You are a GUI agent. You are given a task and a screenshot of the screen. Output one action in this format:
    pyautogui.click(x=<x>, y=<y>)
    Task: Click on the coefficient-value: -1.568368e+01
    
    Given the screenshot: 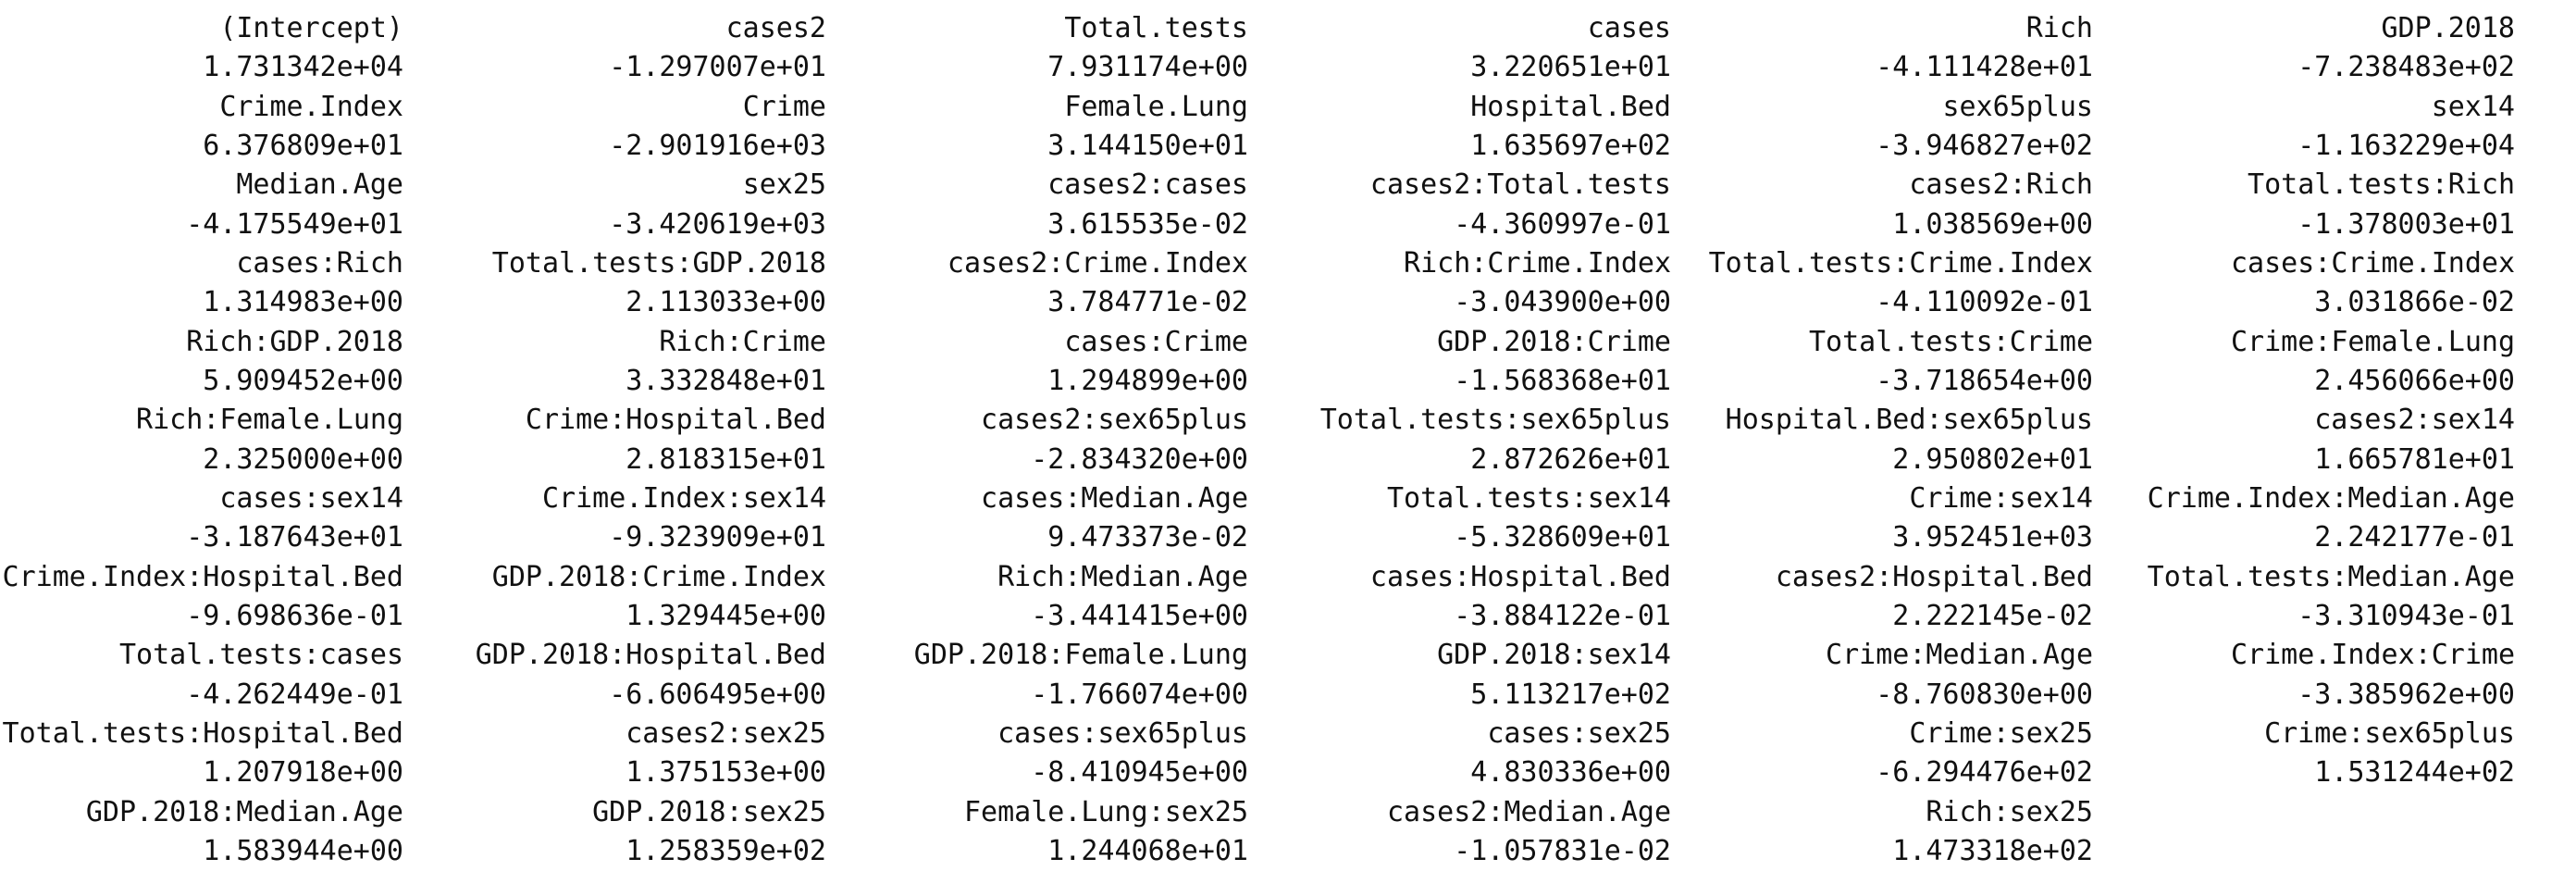 What is the action you would take?
    pyautogui.click(x=1563, y=380)
    